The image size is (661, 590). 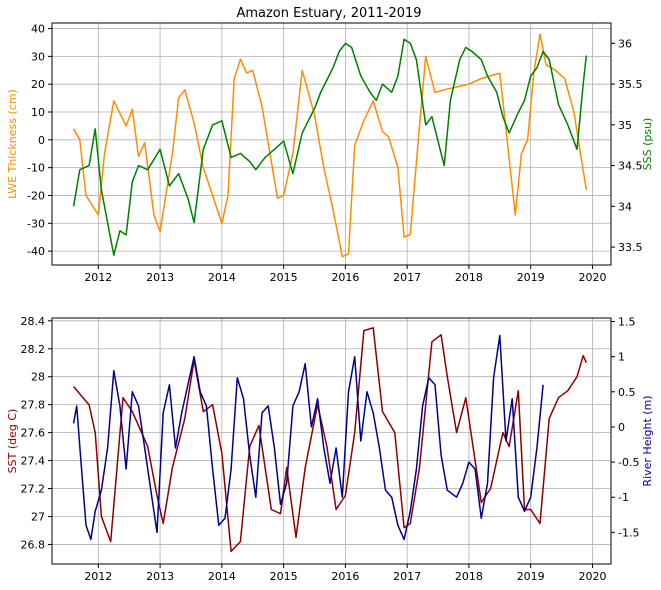 I want to click on left-y-tick-label: 27, so click(x=38, y=516).